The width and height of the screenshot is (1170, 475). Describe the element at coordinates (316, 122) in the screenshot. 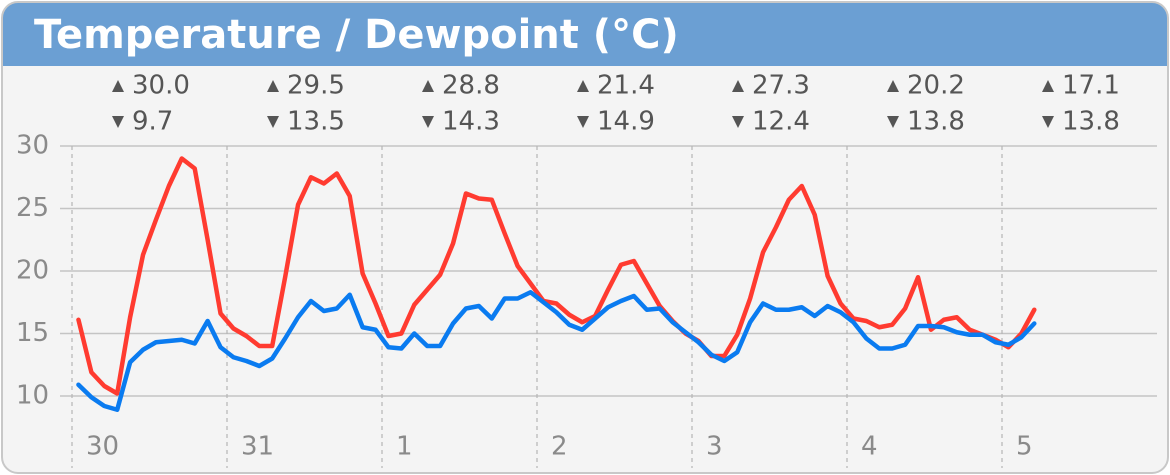

I see `daily-min-label: 13.5` at that location.